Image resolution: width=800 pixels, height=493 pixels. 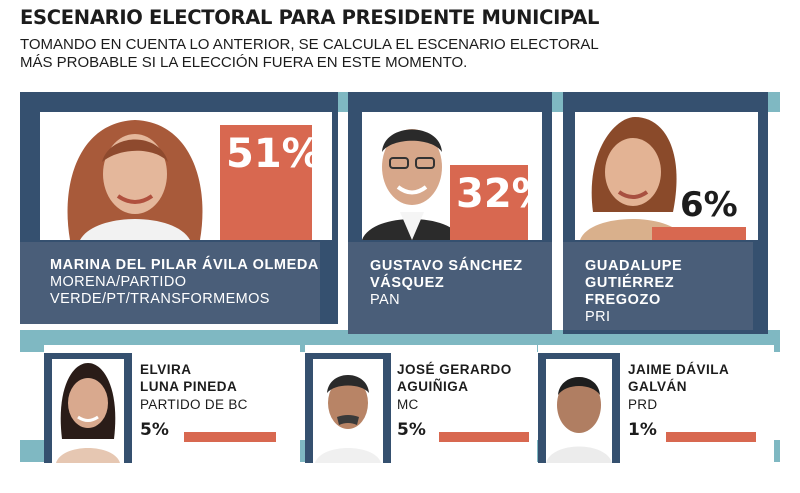 I want to click on candidate-1-portrait, so click(x=135, y=180).